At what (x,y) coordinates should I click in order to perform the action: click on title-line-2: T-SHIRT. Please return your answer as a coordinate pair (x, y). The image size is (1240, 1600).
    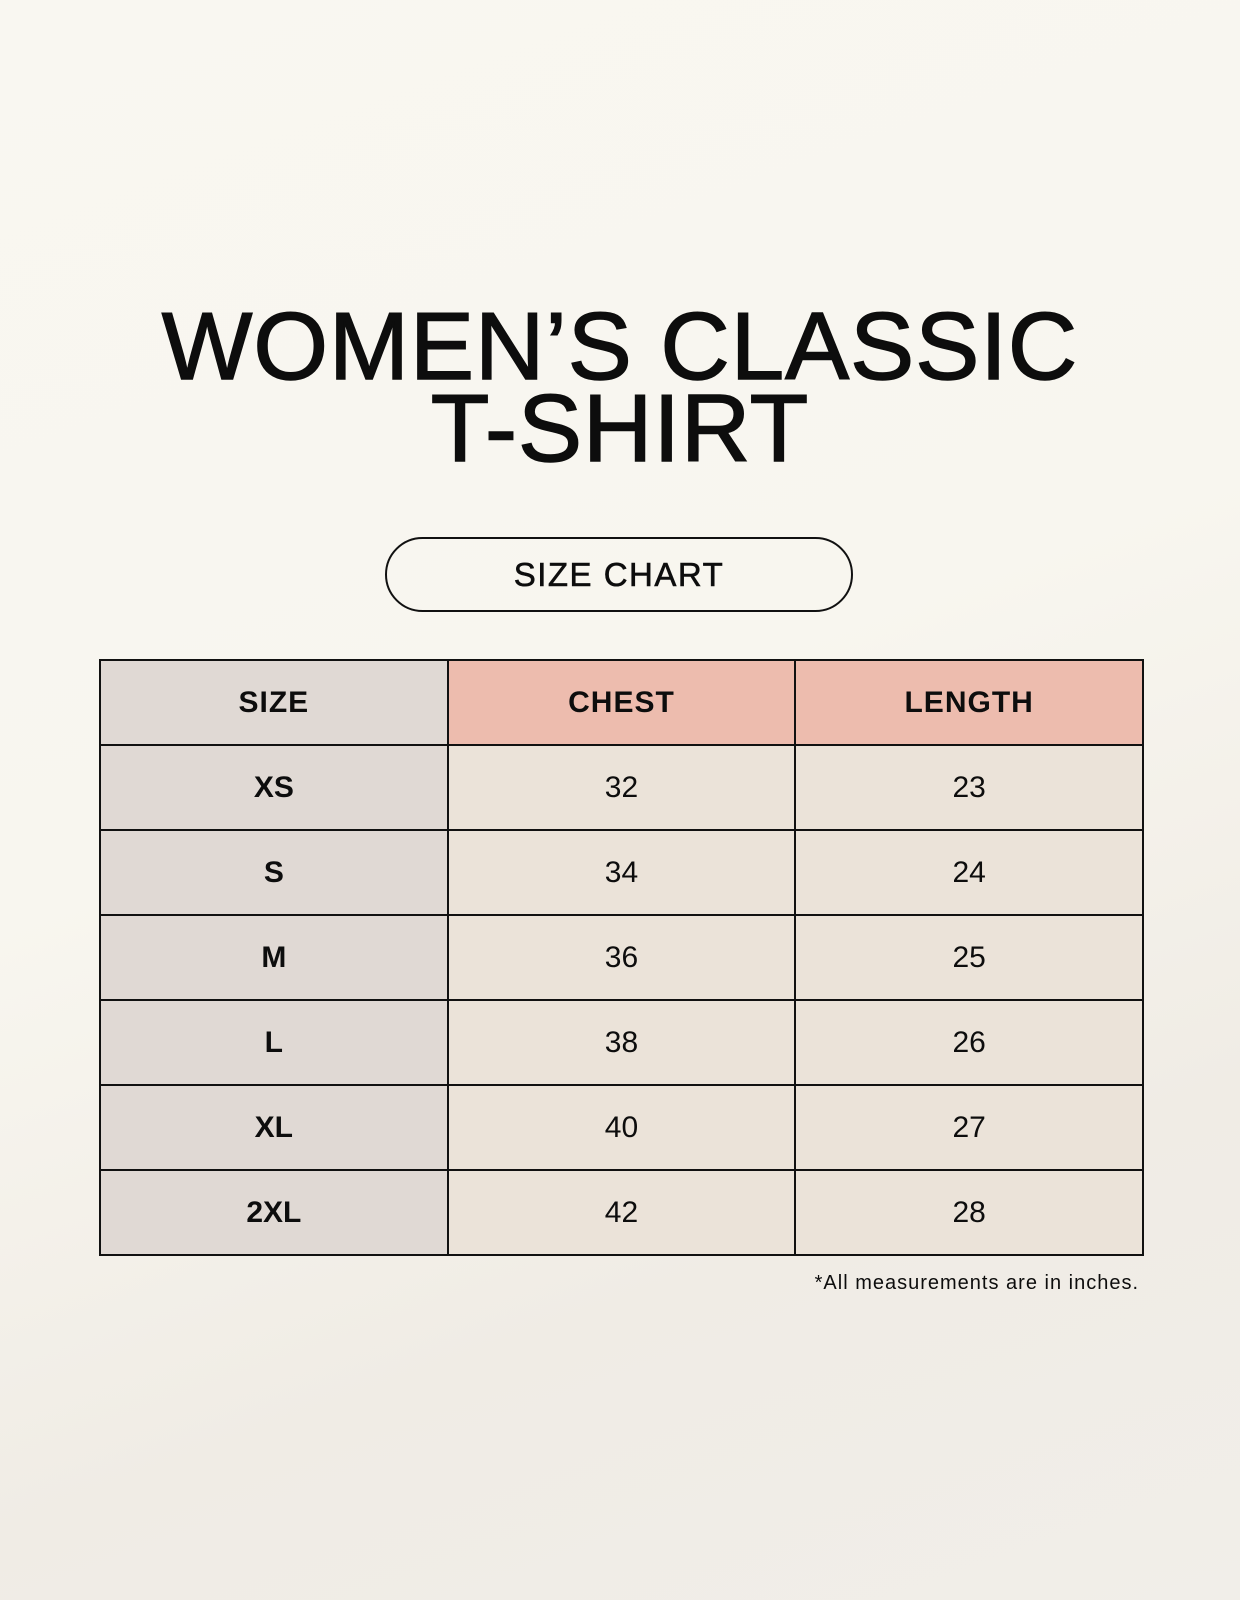
    Looking at the image, I should click on (620, 428).